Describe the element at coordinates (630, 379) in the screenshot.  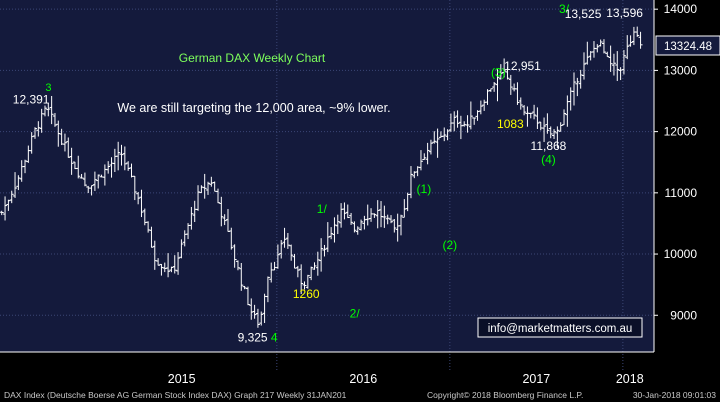
I see `x-tick-label: 2018` at that location.